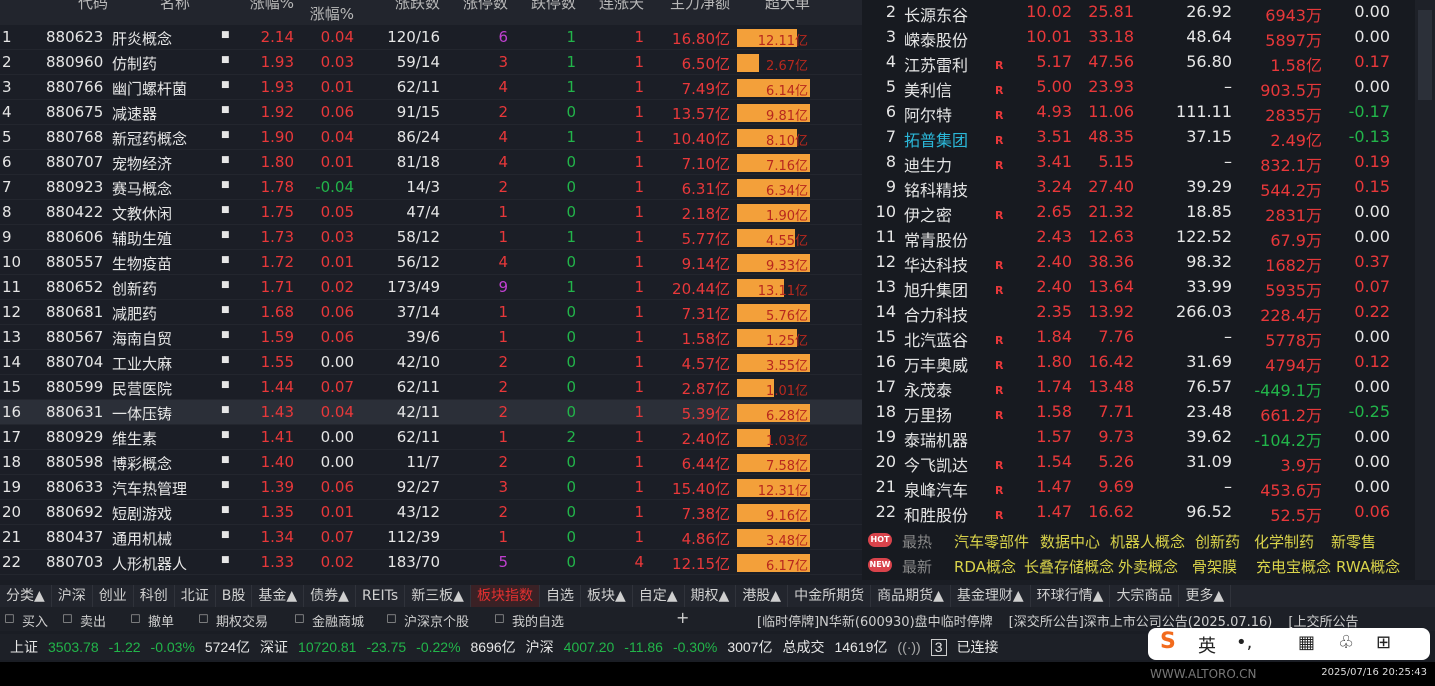 The height and width of the screenshot is (686, 1435). I want to click on stock-name: 万丰奥威, so click(936, 365).